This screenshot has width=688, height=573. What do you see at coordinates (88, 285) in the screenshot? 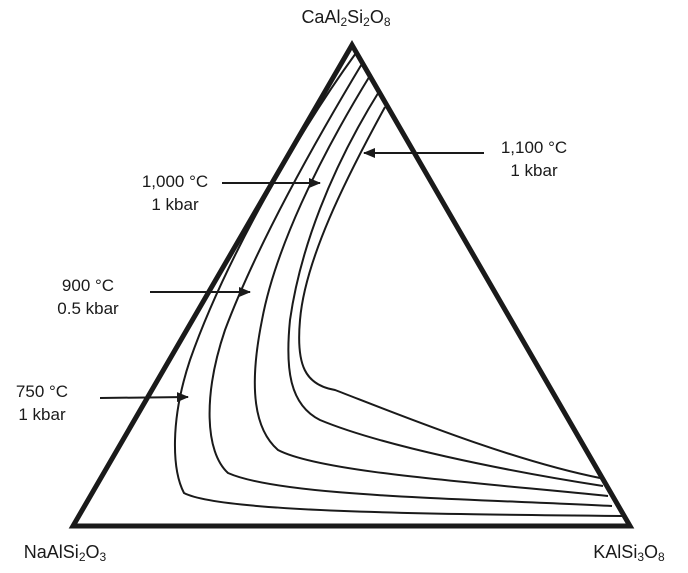
I see `isotherm-temperature: 900 °C` at bounding box center [88, 285].